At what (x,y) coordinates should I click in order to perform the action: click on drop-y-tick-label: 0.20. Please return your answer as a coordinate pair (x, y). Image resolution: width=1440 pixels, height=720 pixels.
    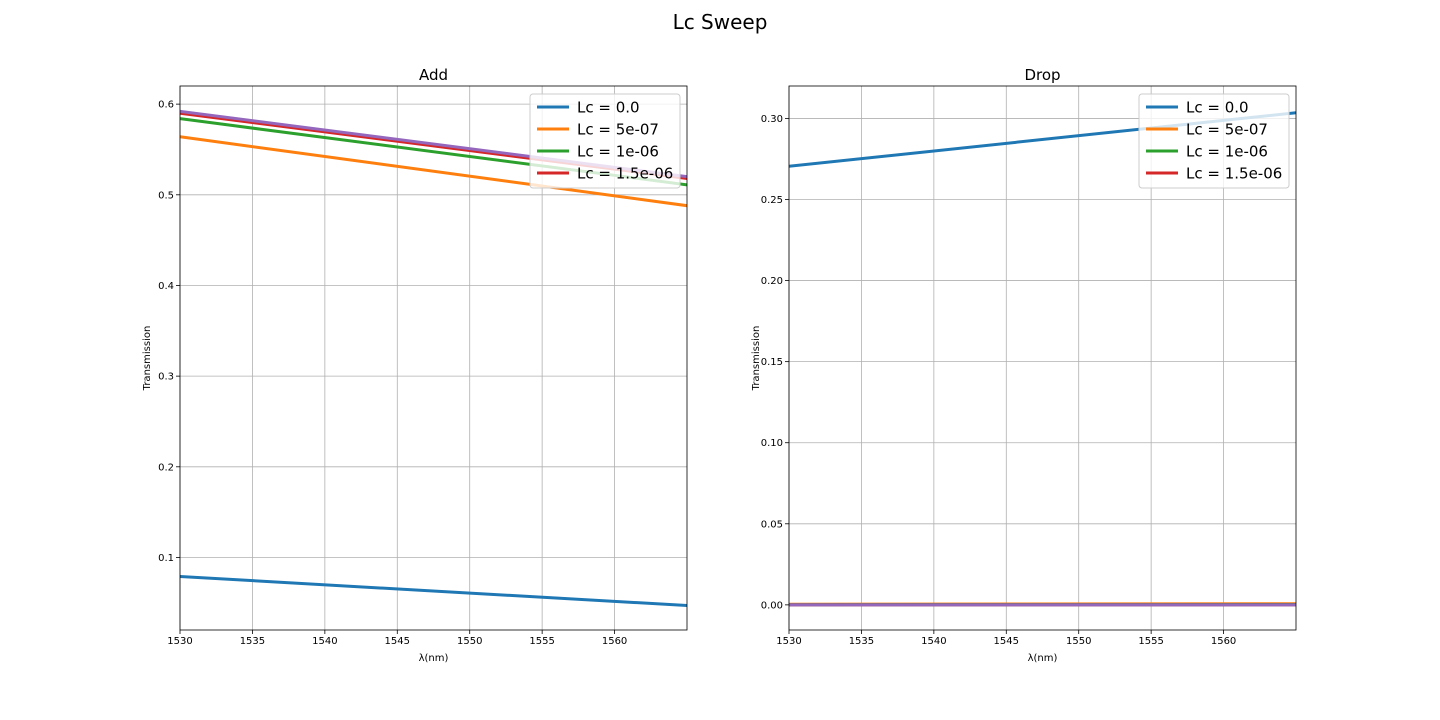
    Looking at the image, I should click on (772, 281).